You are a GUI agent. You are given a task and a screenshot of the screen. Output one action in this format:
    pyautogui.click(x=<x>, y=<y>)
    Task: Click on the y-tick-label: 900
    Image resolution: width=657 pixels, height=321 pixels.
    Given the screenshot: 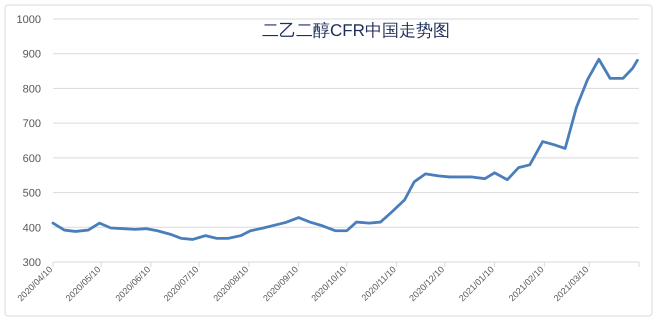 What is the action you would take?
    pyautogui.click(x=31, y=54)
    